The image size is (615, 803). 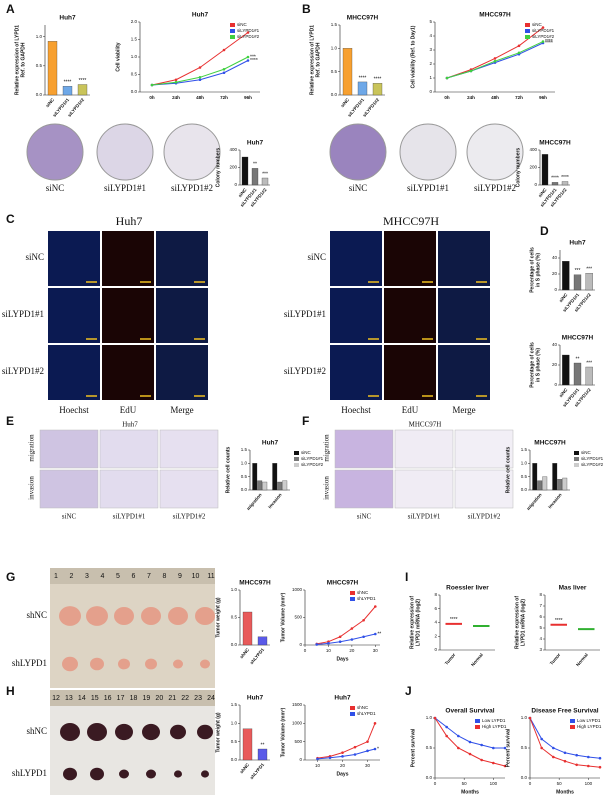 What do you see at coordinates (555, 344) in the screenshot?
I see `y-tick-label: 40` at bounding box center [555, 344].